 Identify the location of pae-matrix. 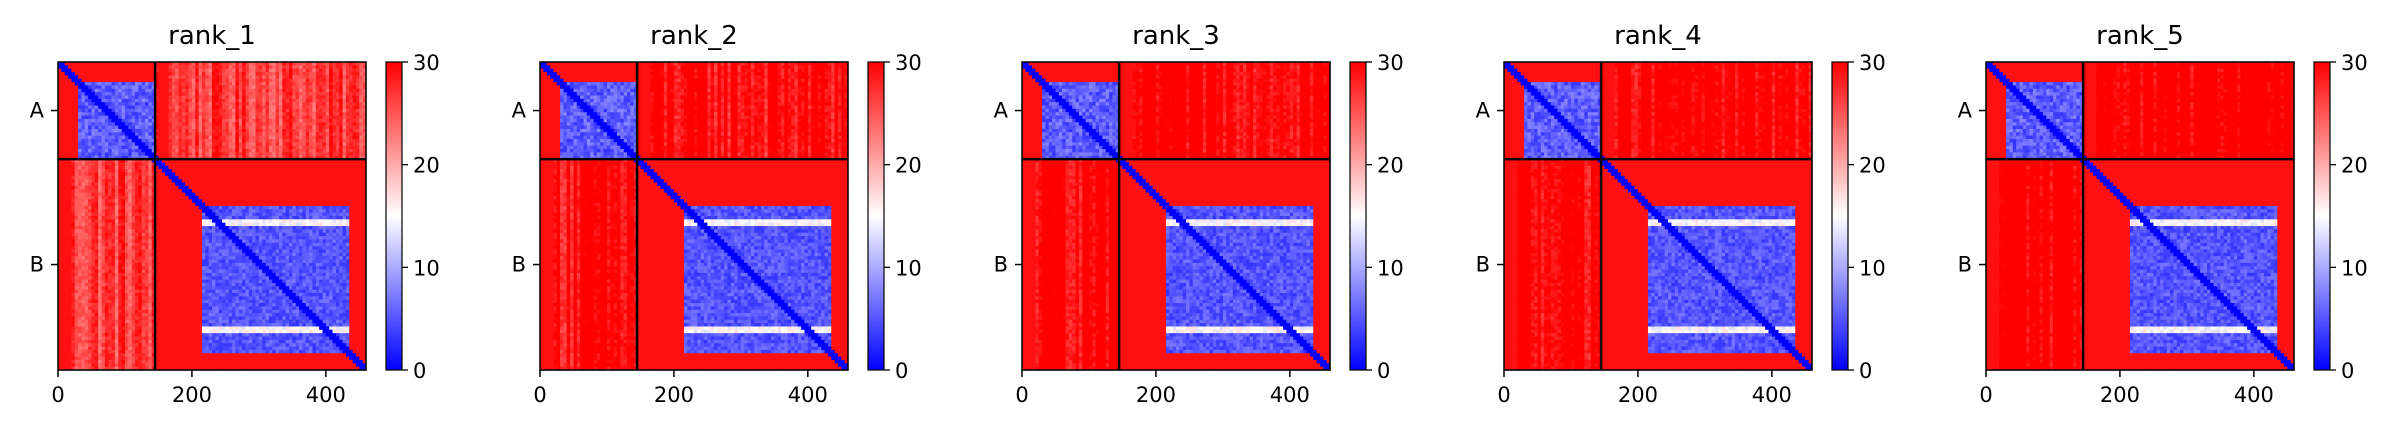
(212, 216).